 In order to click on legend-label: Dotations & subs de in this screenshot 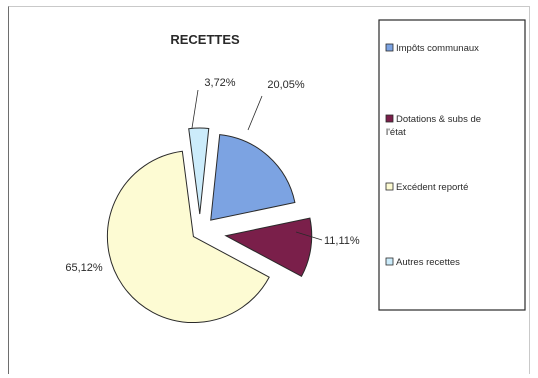, I will do `click(438, 119)`.